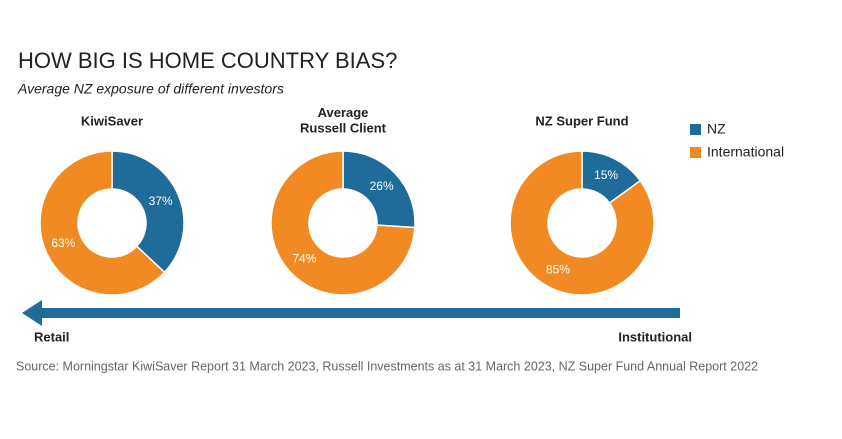  I want to click on donut-title: KiwiSaver, so click(112, 120).